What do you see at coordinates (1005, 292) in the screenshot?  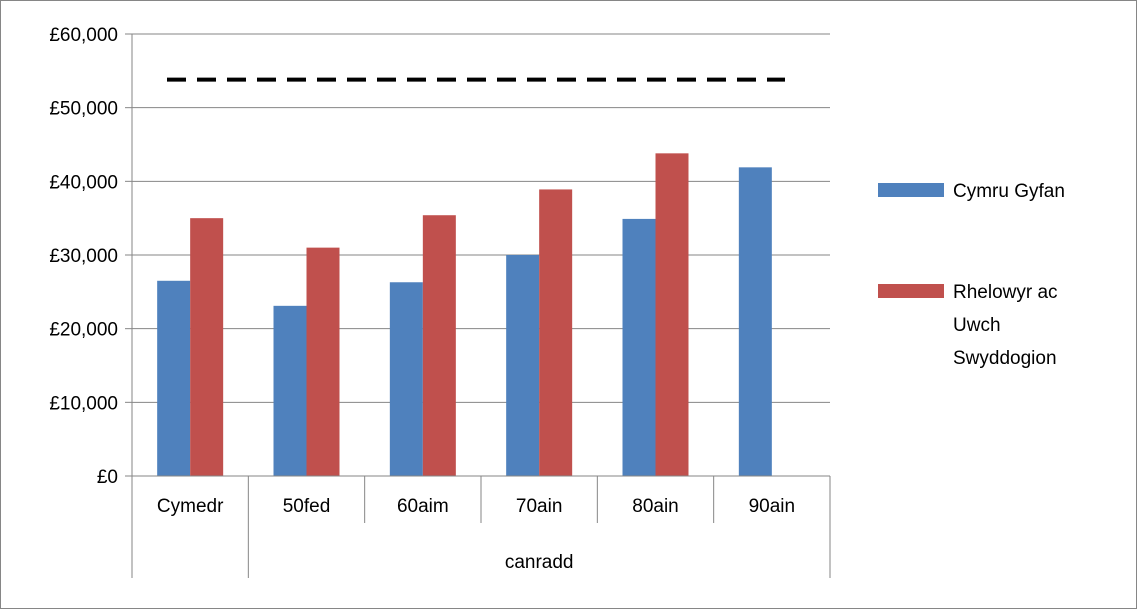 I see `legend-label: Rhelowyr ac` at bounding box center [1005, 292].